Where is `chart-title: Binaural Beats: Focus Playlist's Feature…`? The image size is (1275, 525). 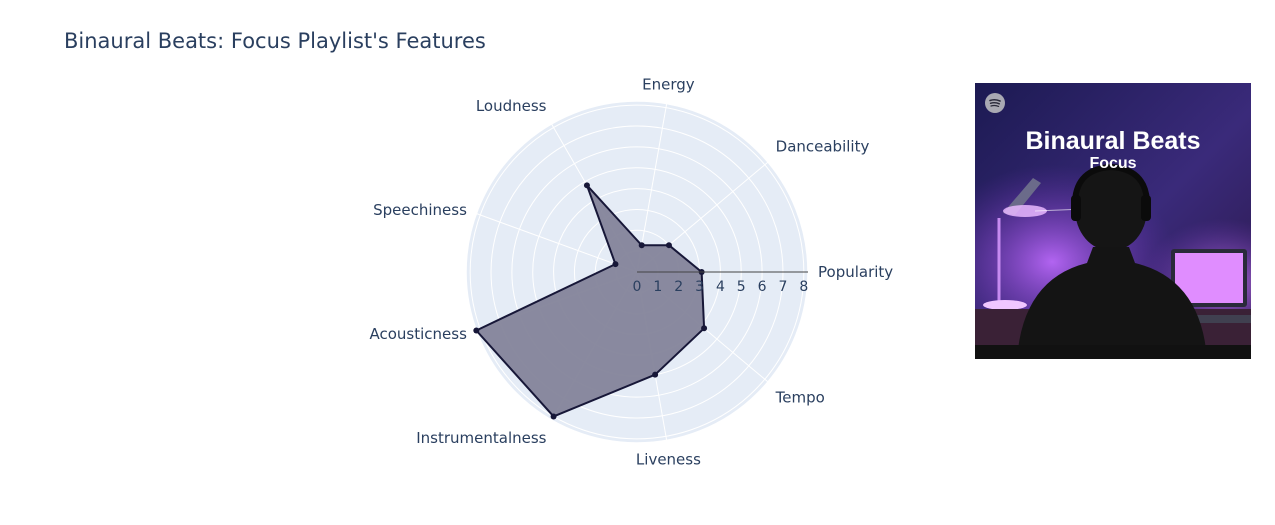
chart-title: Binaural Beats: Focus Playlist's Feature… is located at coordinates (275, 41).